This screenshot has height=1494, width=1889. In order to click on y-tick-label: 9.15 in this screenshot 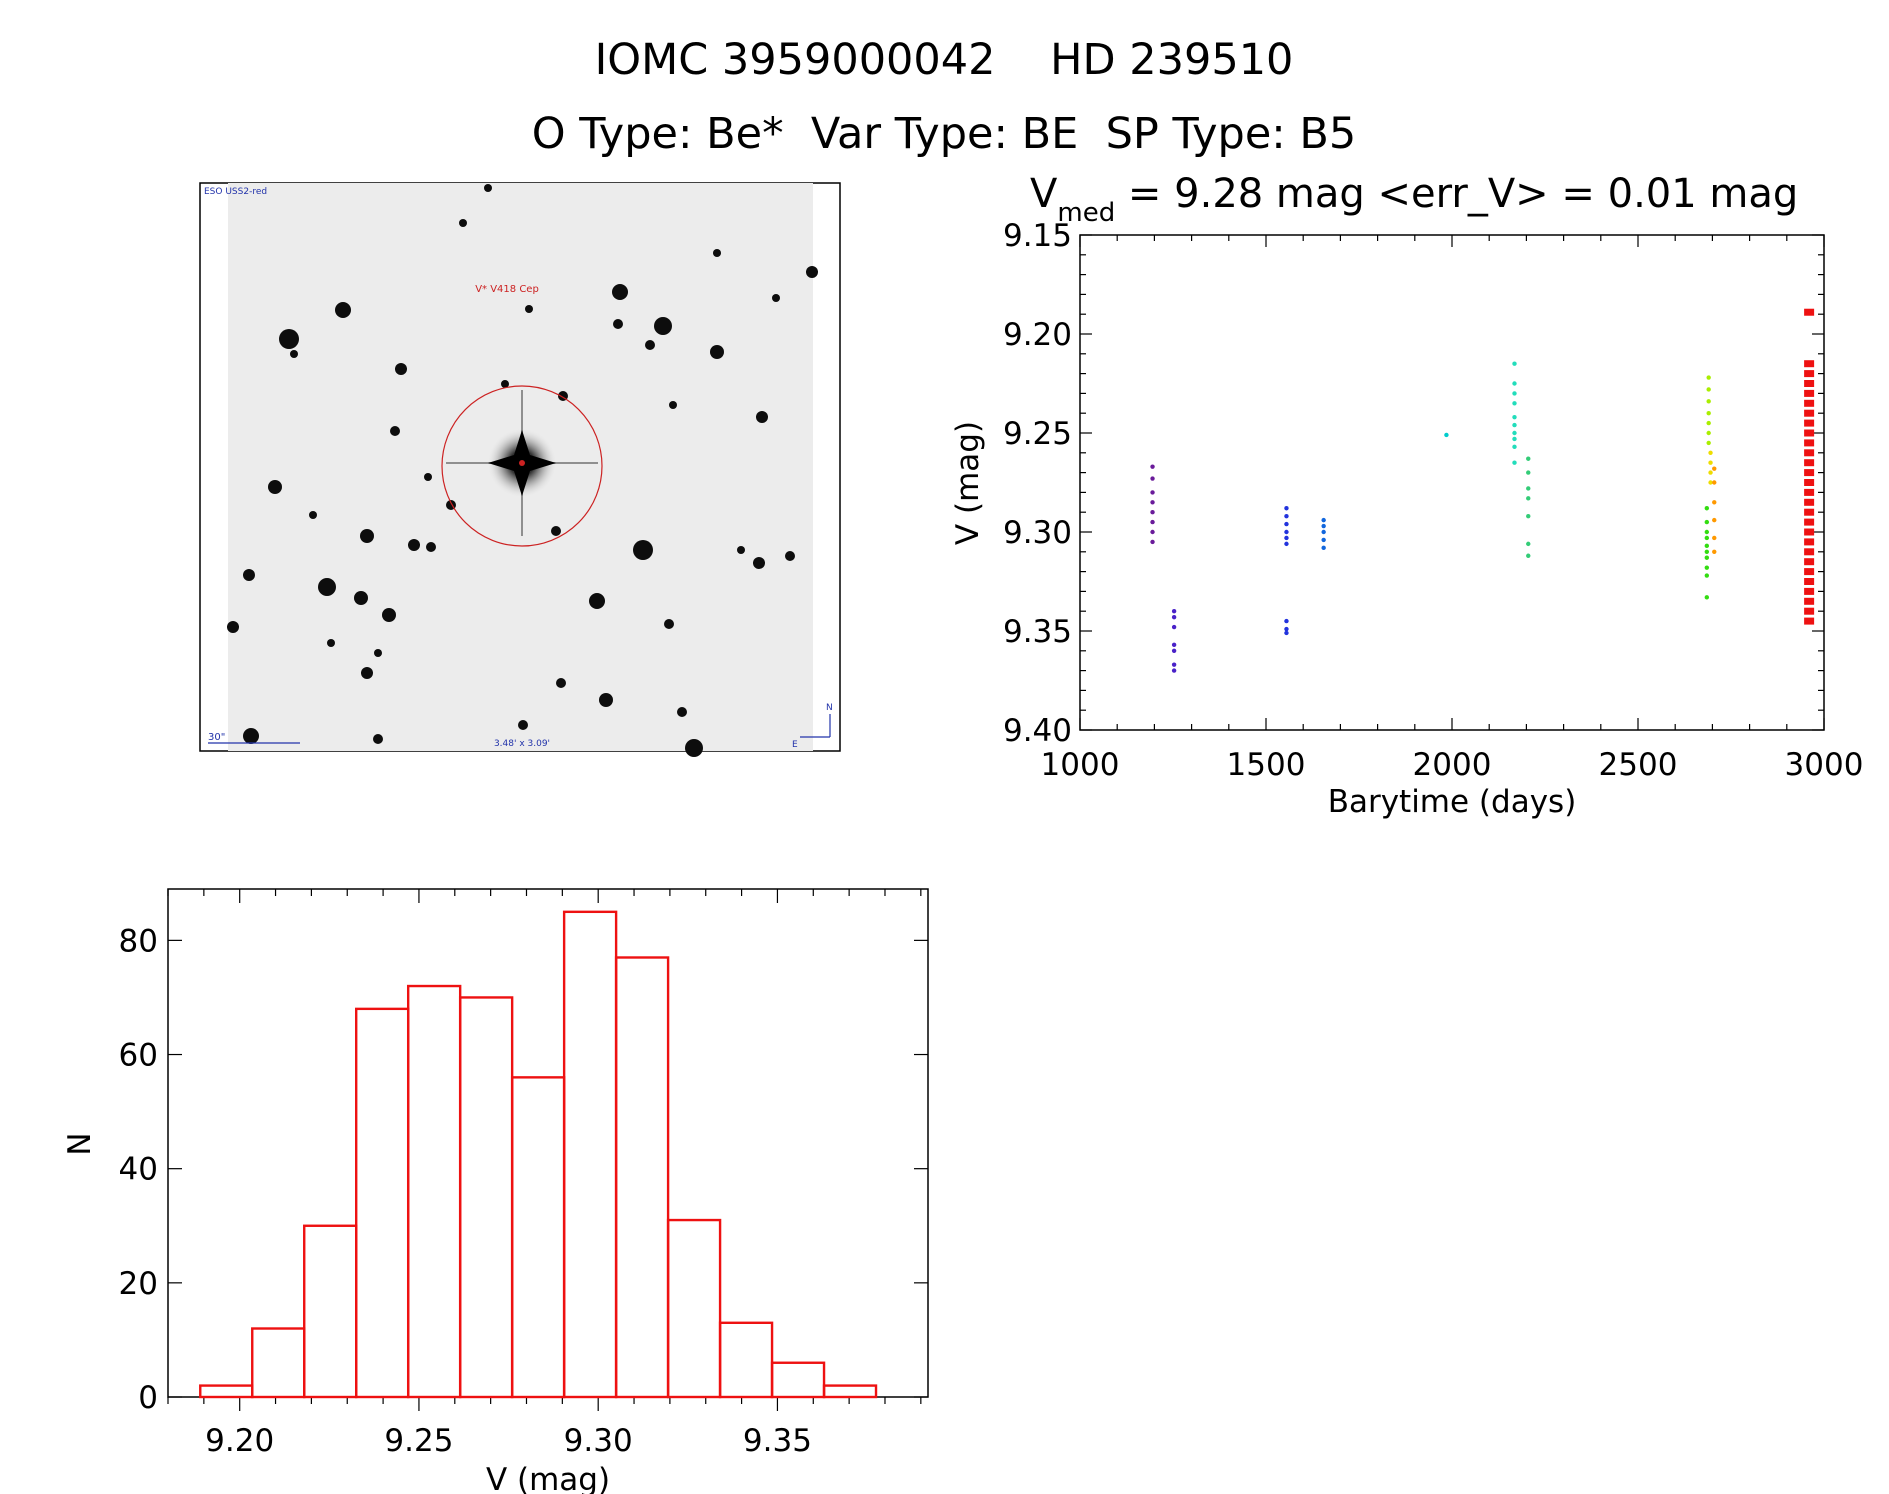, I will do `click(1037, 236)`.